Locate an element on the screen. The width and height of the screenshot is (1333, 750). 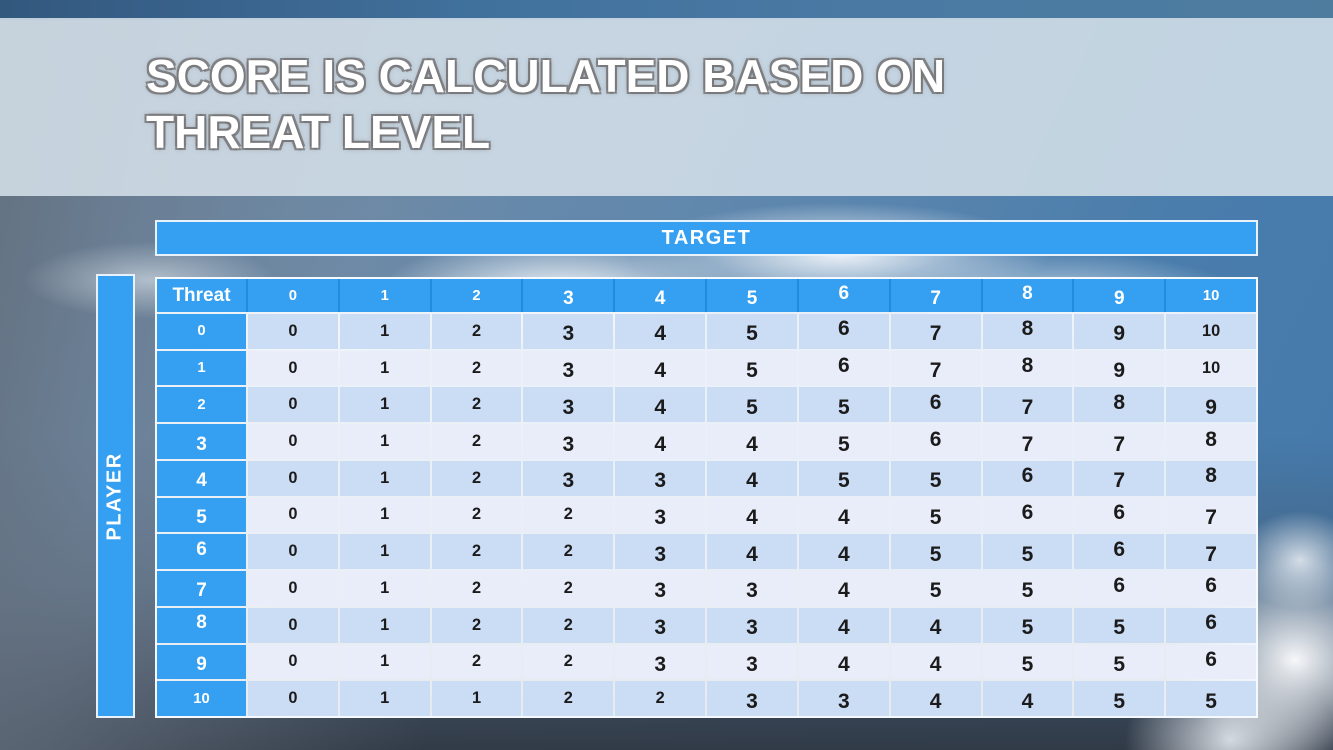
score-cell-r6-c9: 6 is located at coordinates (1119, 552).